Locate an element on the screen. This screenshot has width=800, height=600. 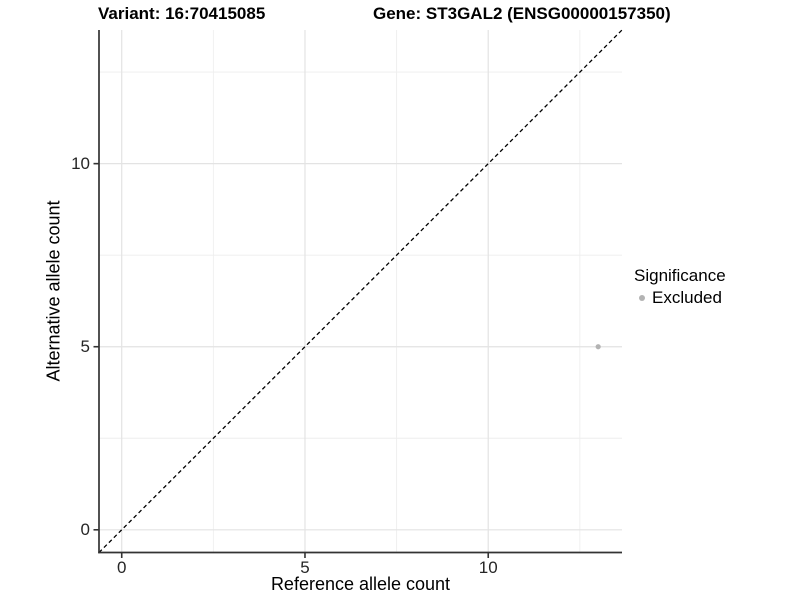
y-tick-label: 0 is located at coordinates (85, 529).